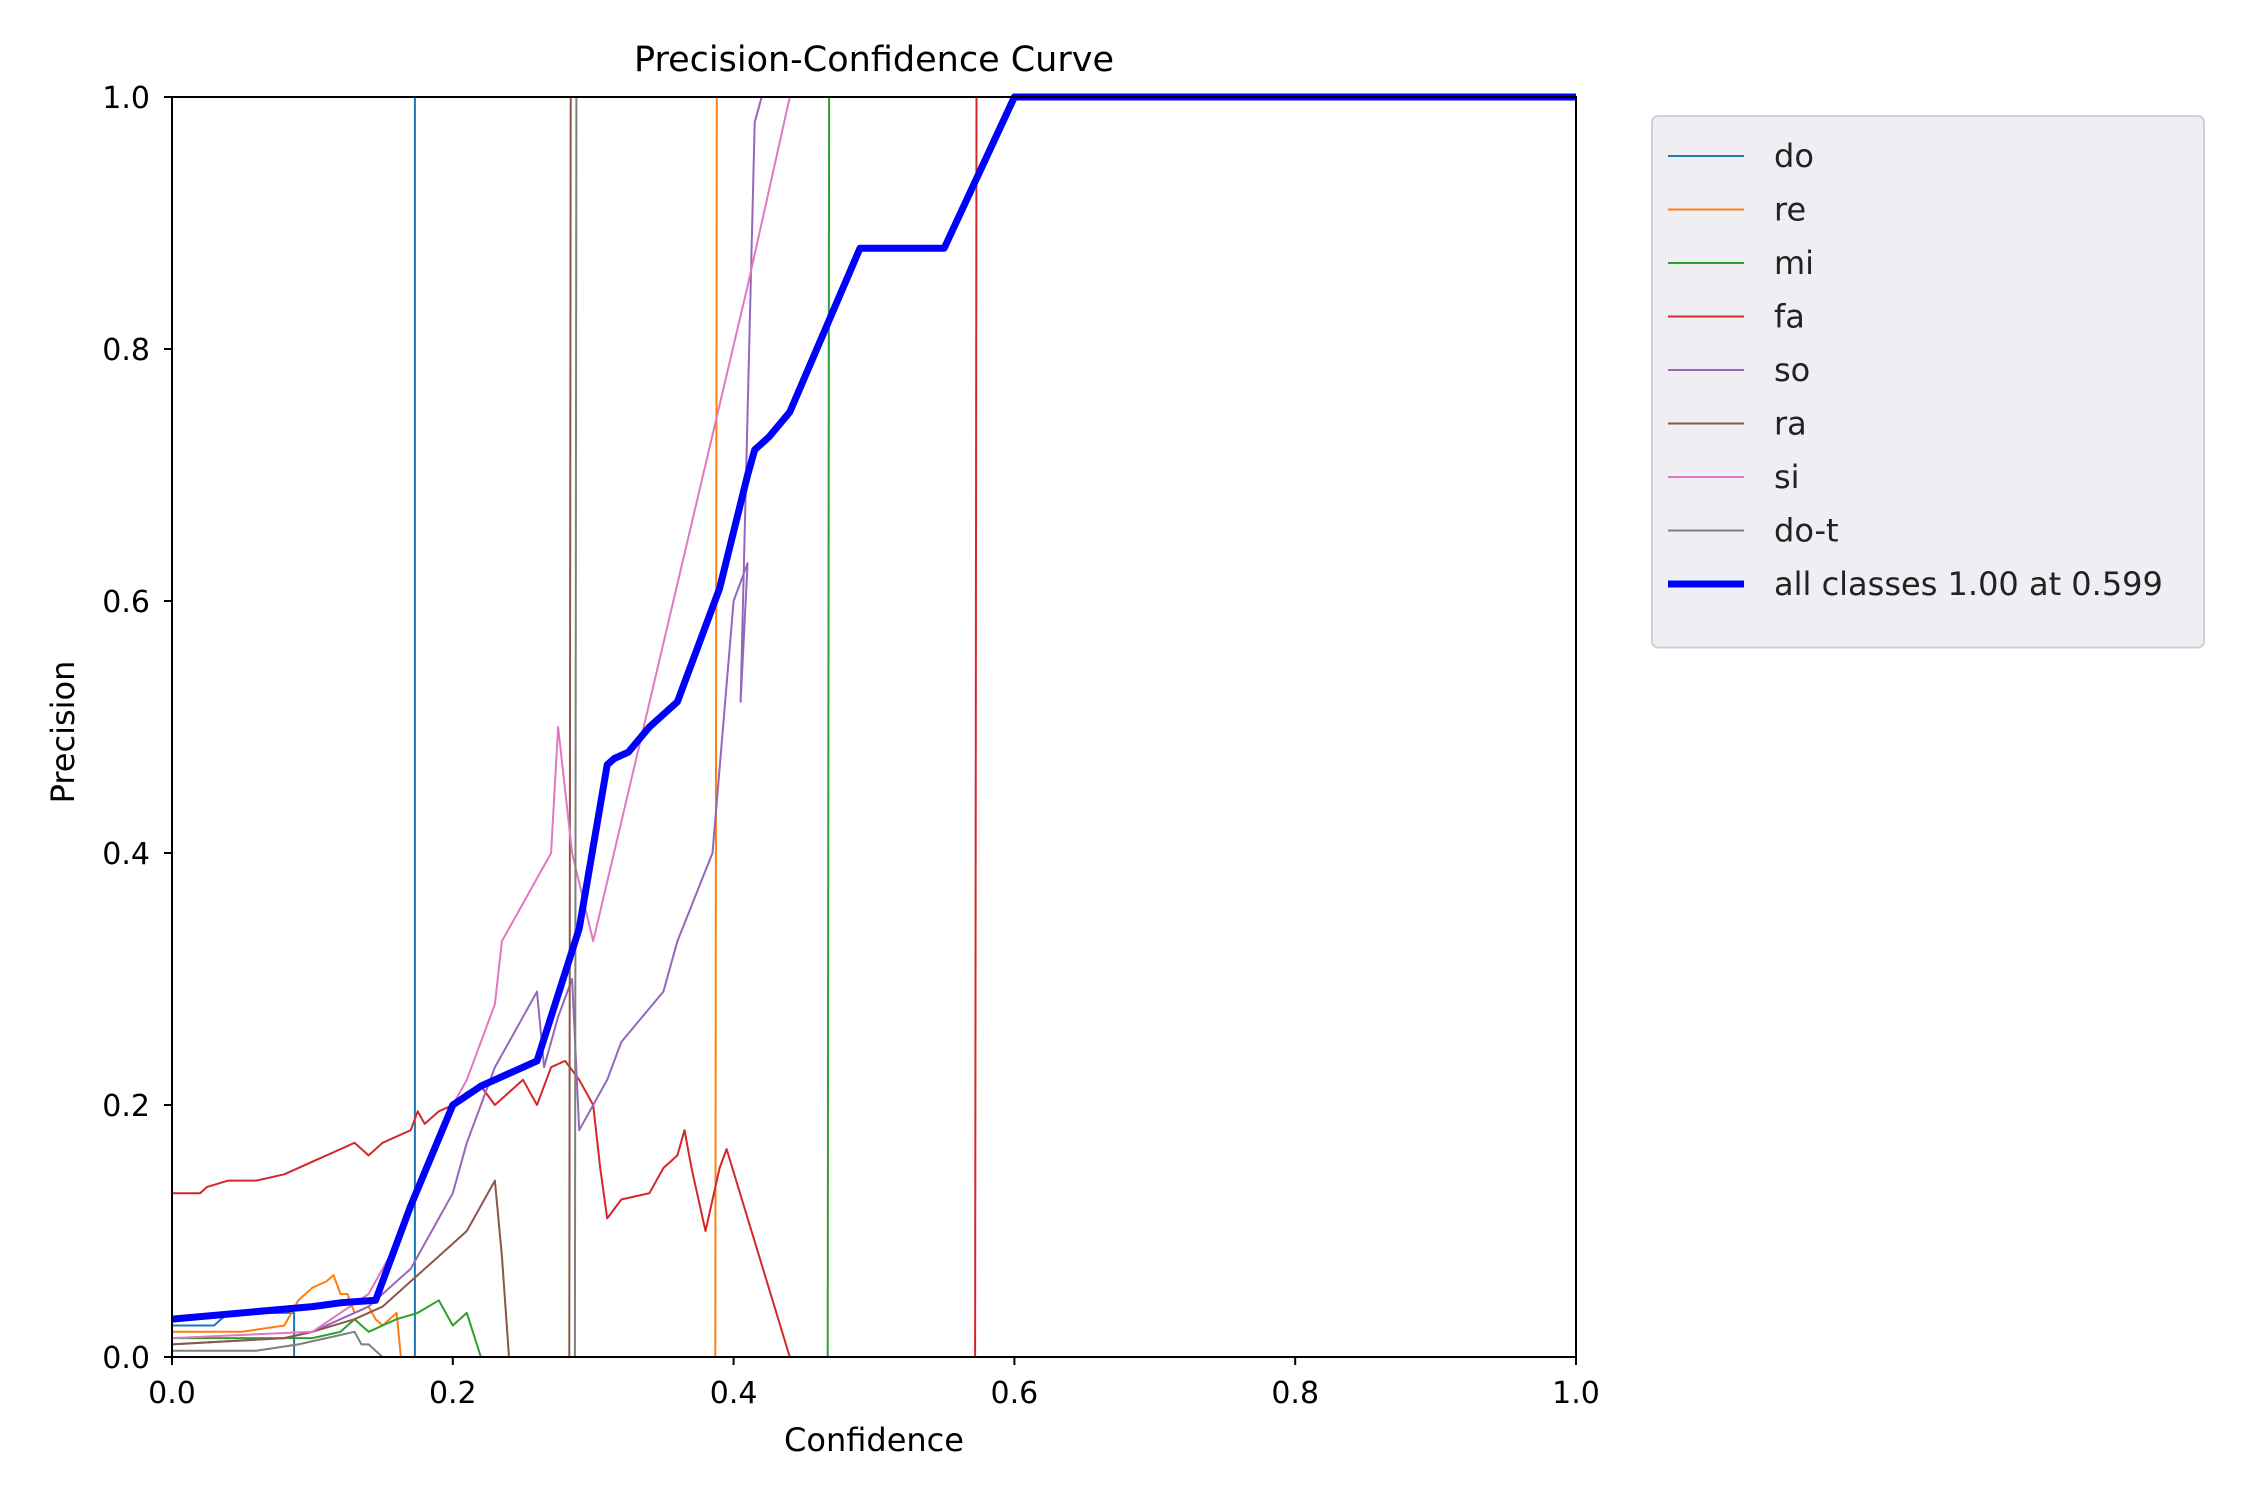 The width and height of the screenshot is (2250, 1500). Describe the element at coordinates (734, 1393) in the screenshot. I see `x-tick-label: 0.4` at that location.